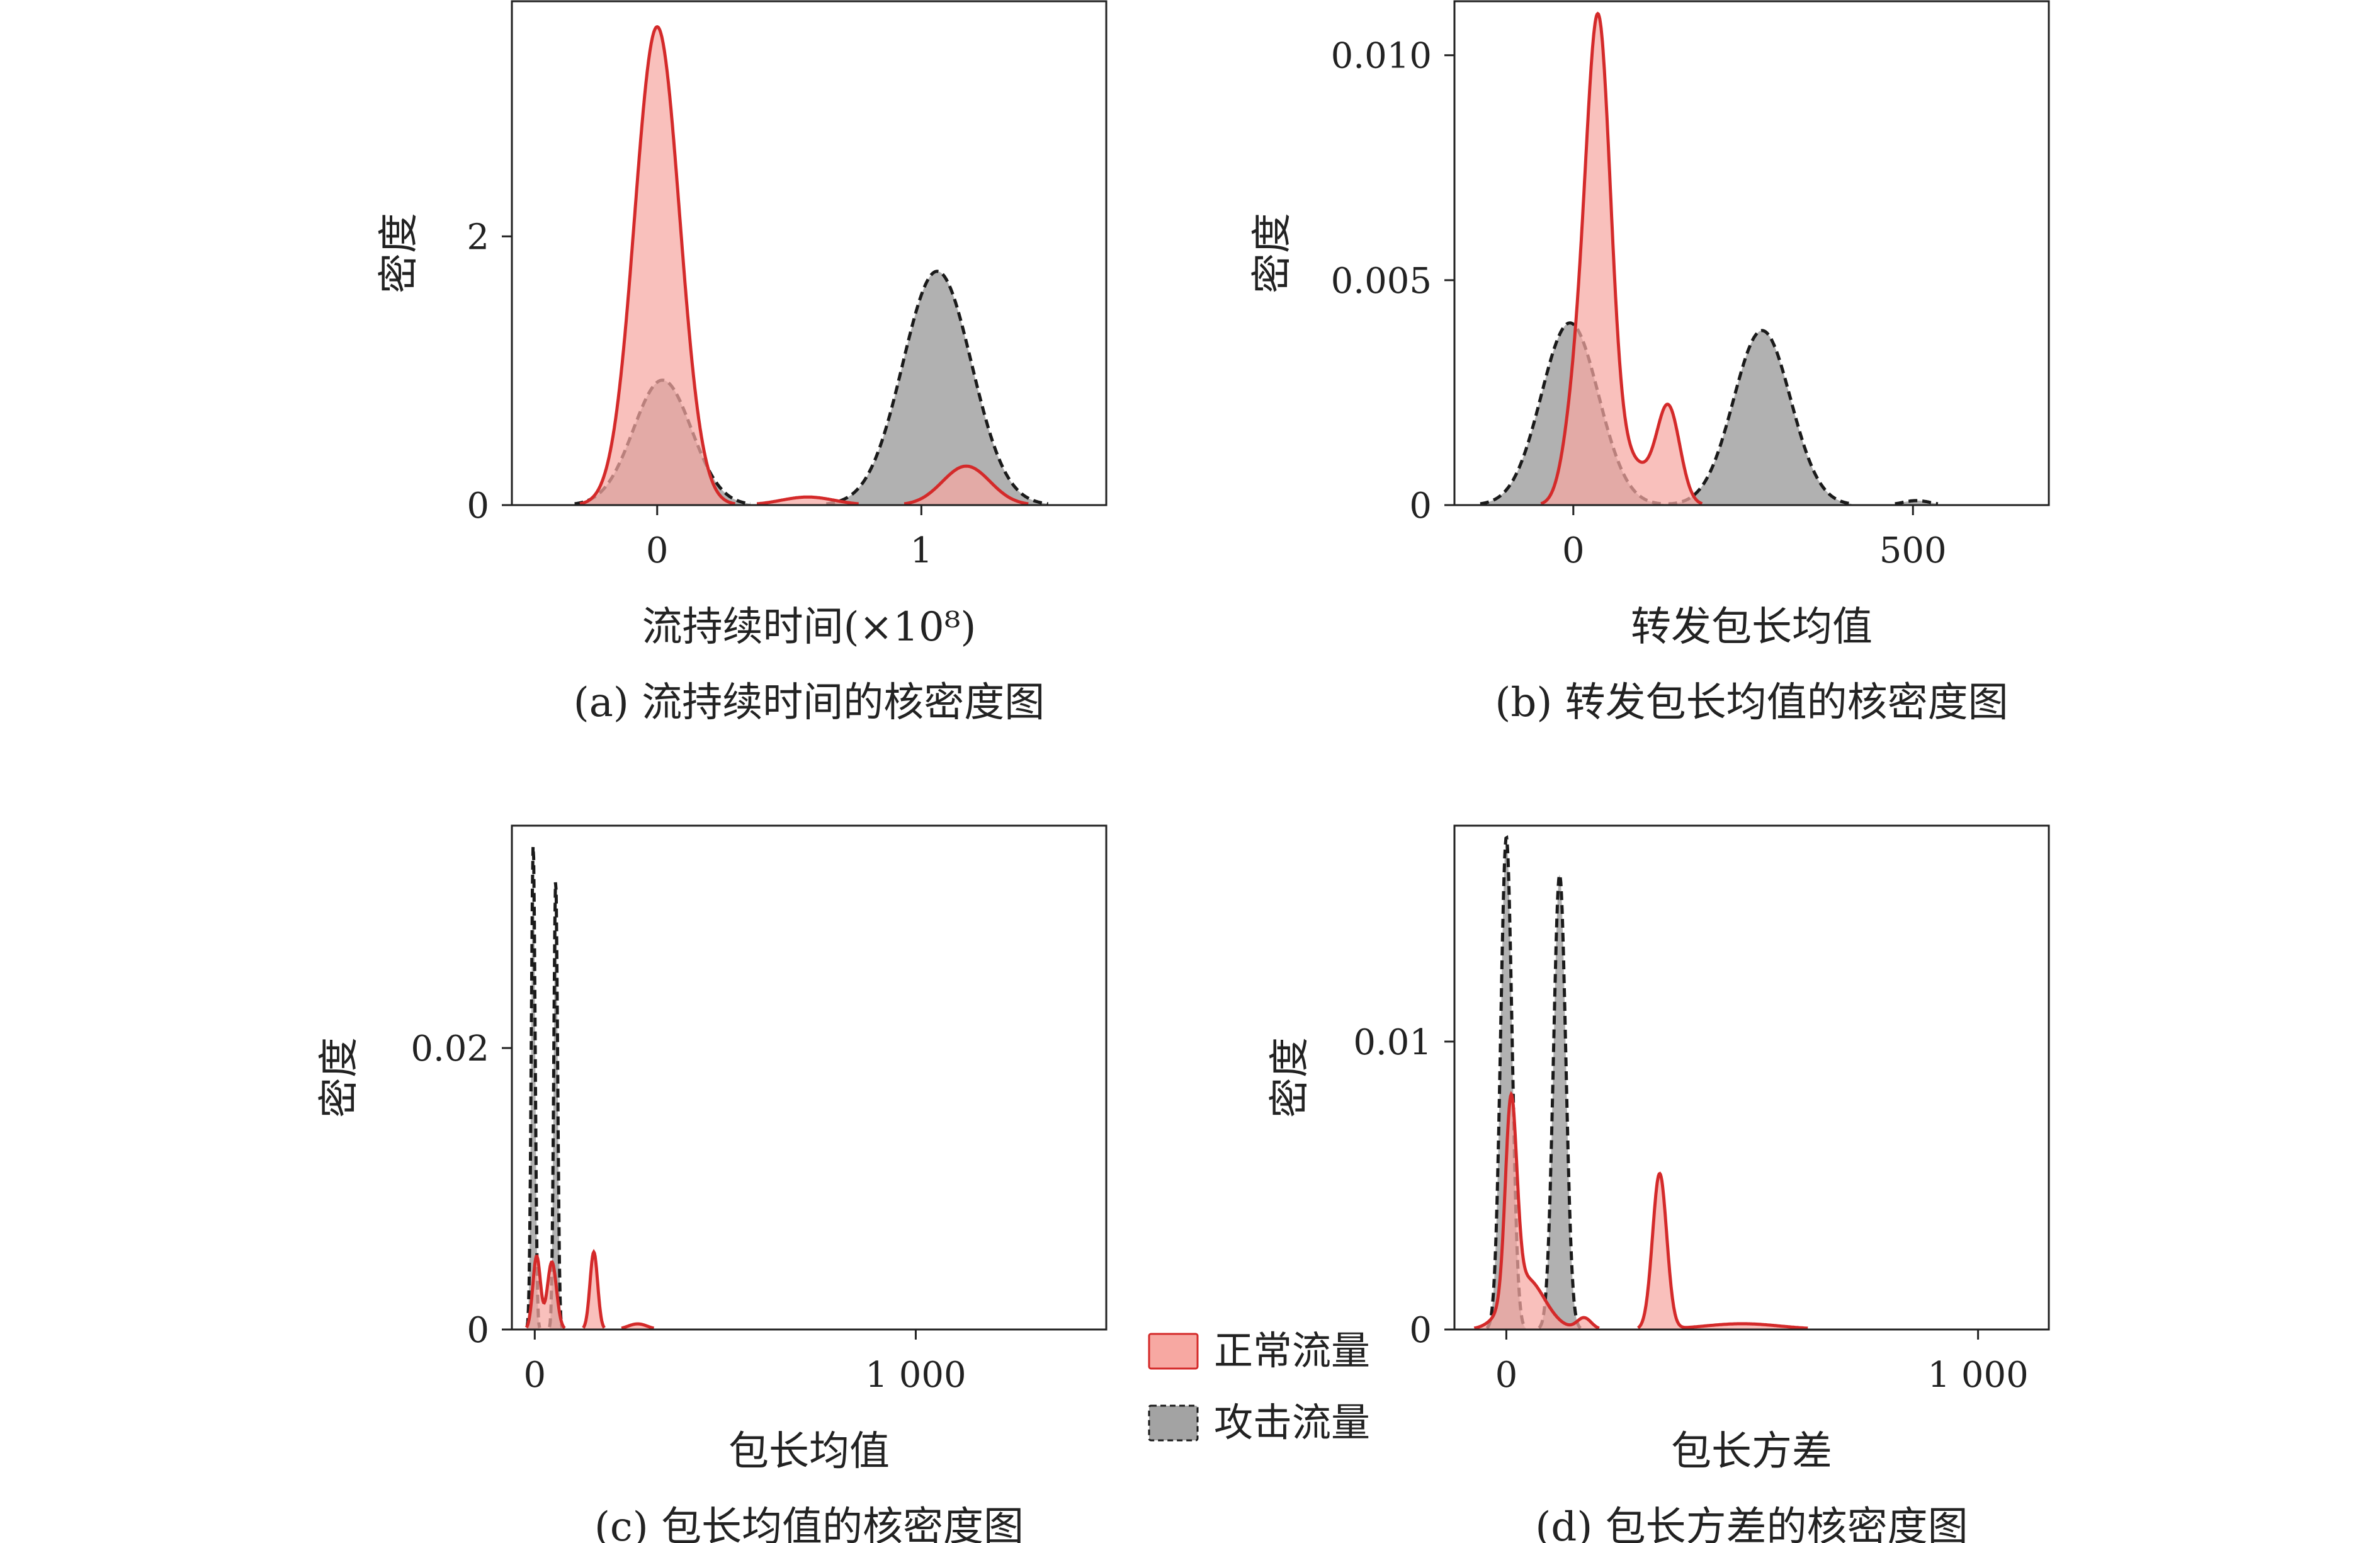 This screenshot has height=1543, width=2380. I want to click on panel-caption: (c) 包长均值的核密度图, so click(809, 1523).